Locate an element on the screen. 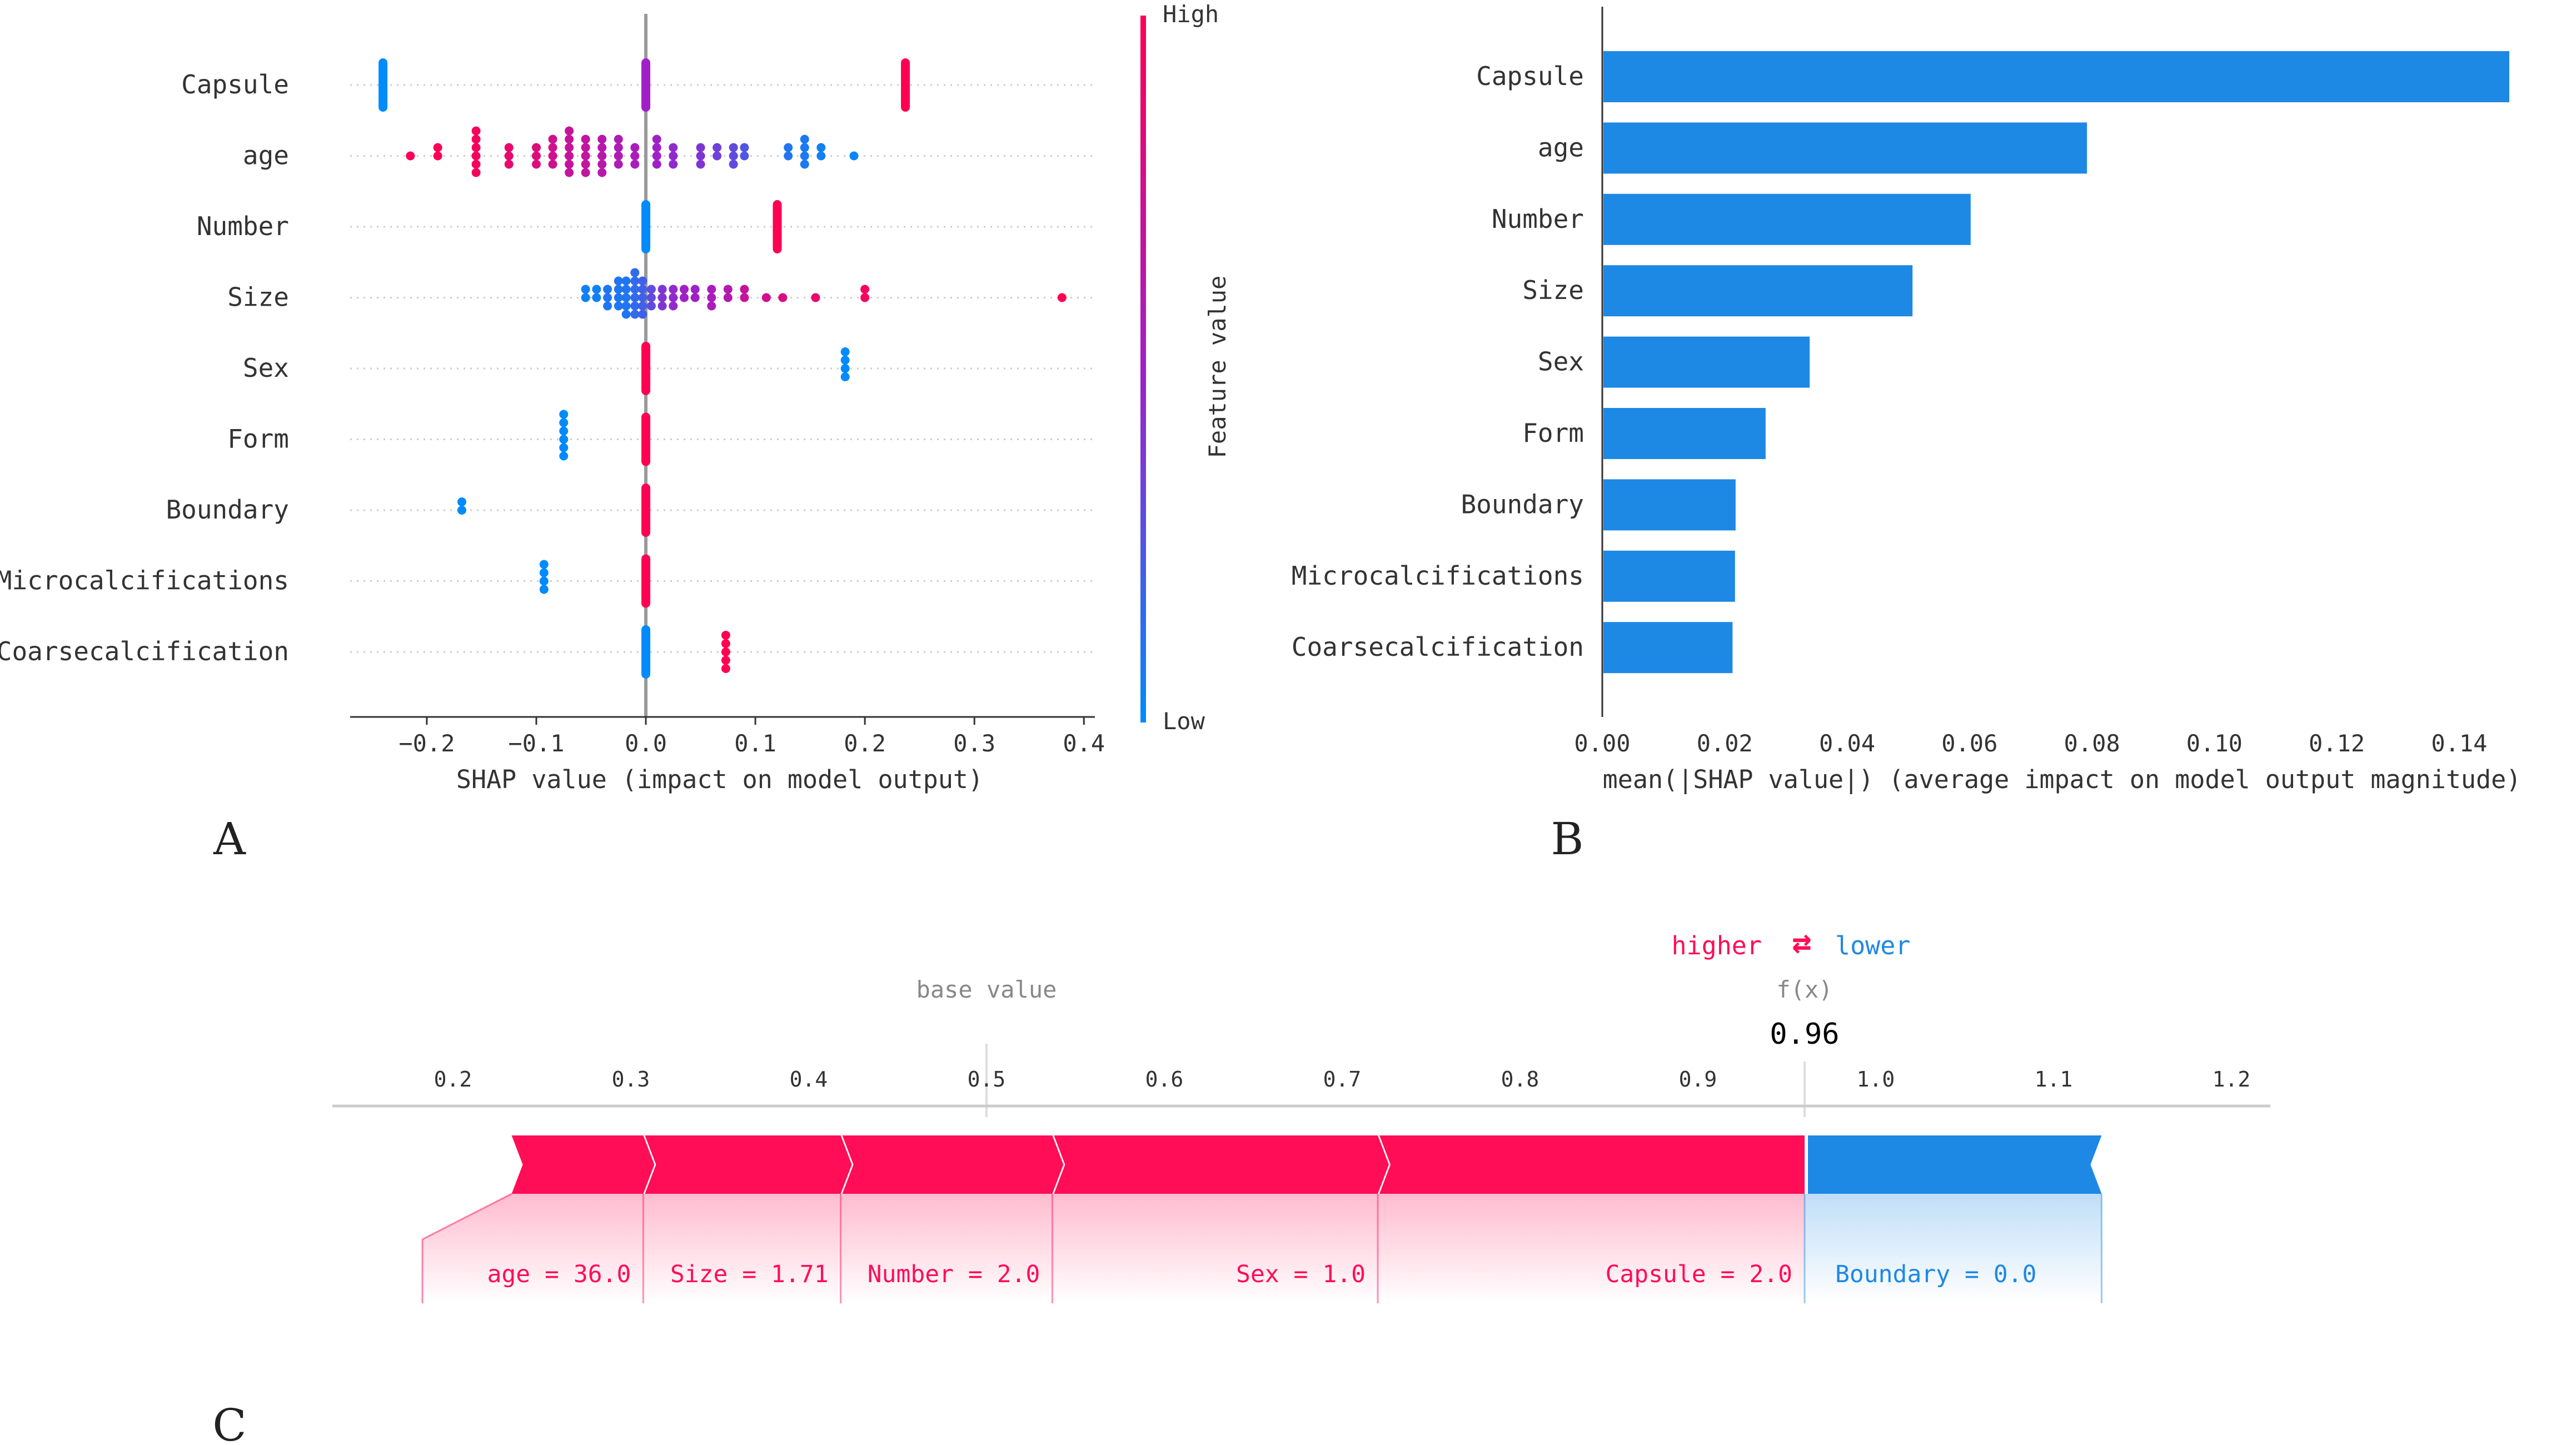 Image resolution: width=2576 pixels, height=1445 pixels. fx-value: 0.96 is located at coordinates (1804, 1035).